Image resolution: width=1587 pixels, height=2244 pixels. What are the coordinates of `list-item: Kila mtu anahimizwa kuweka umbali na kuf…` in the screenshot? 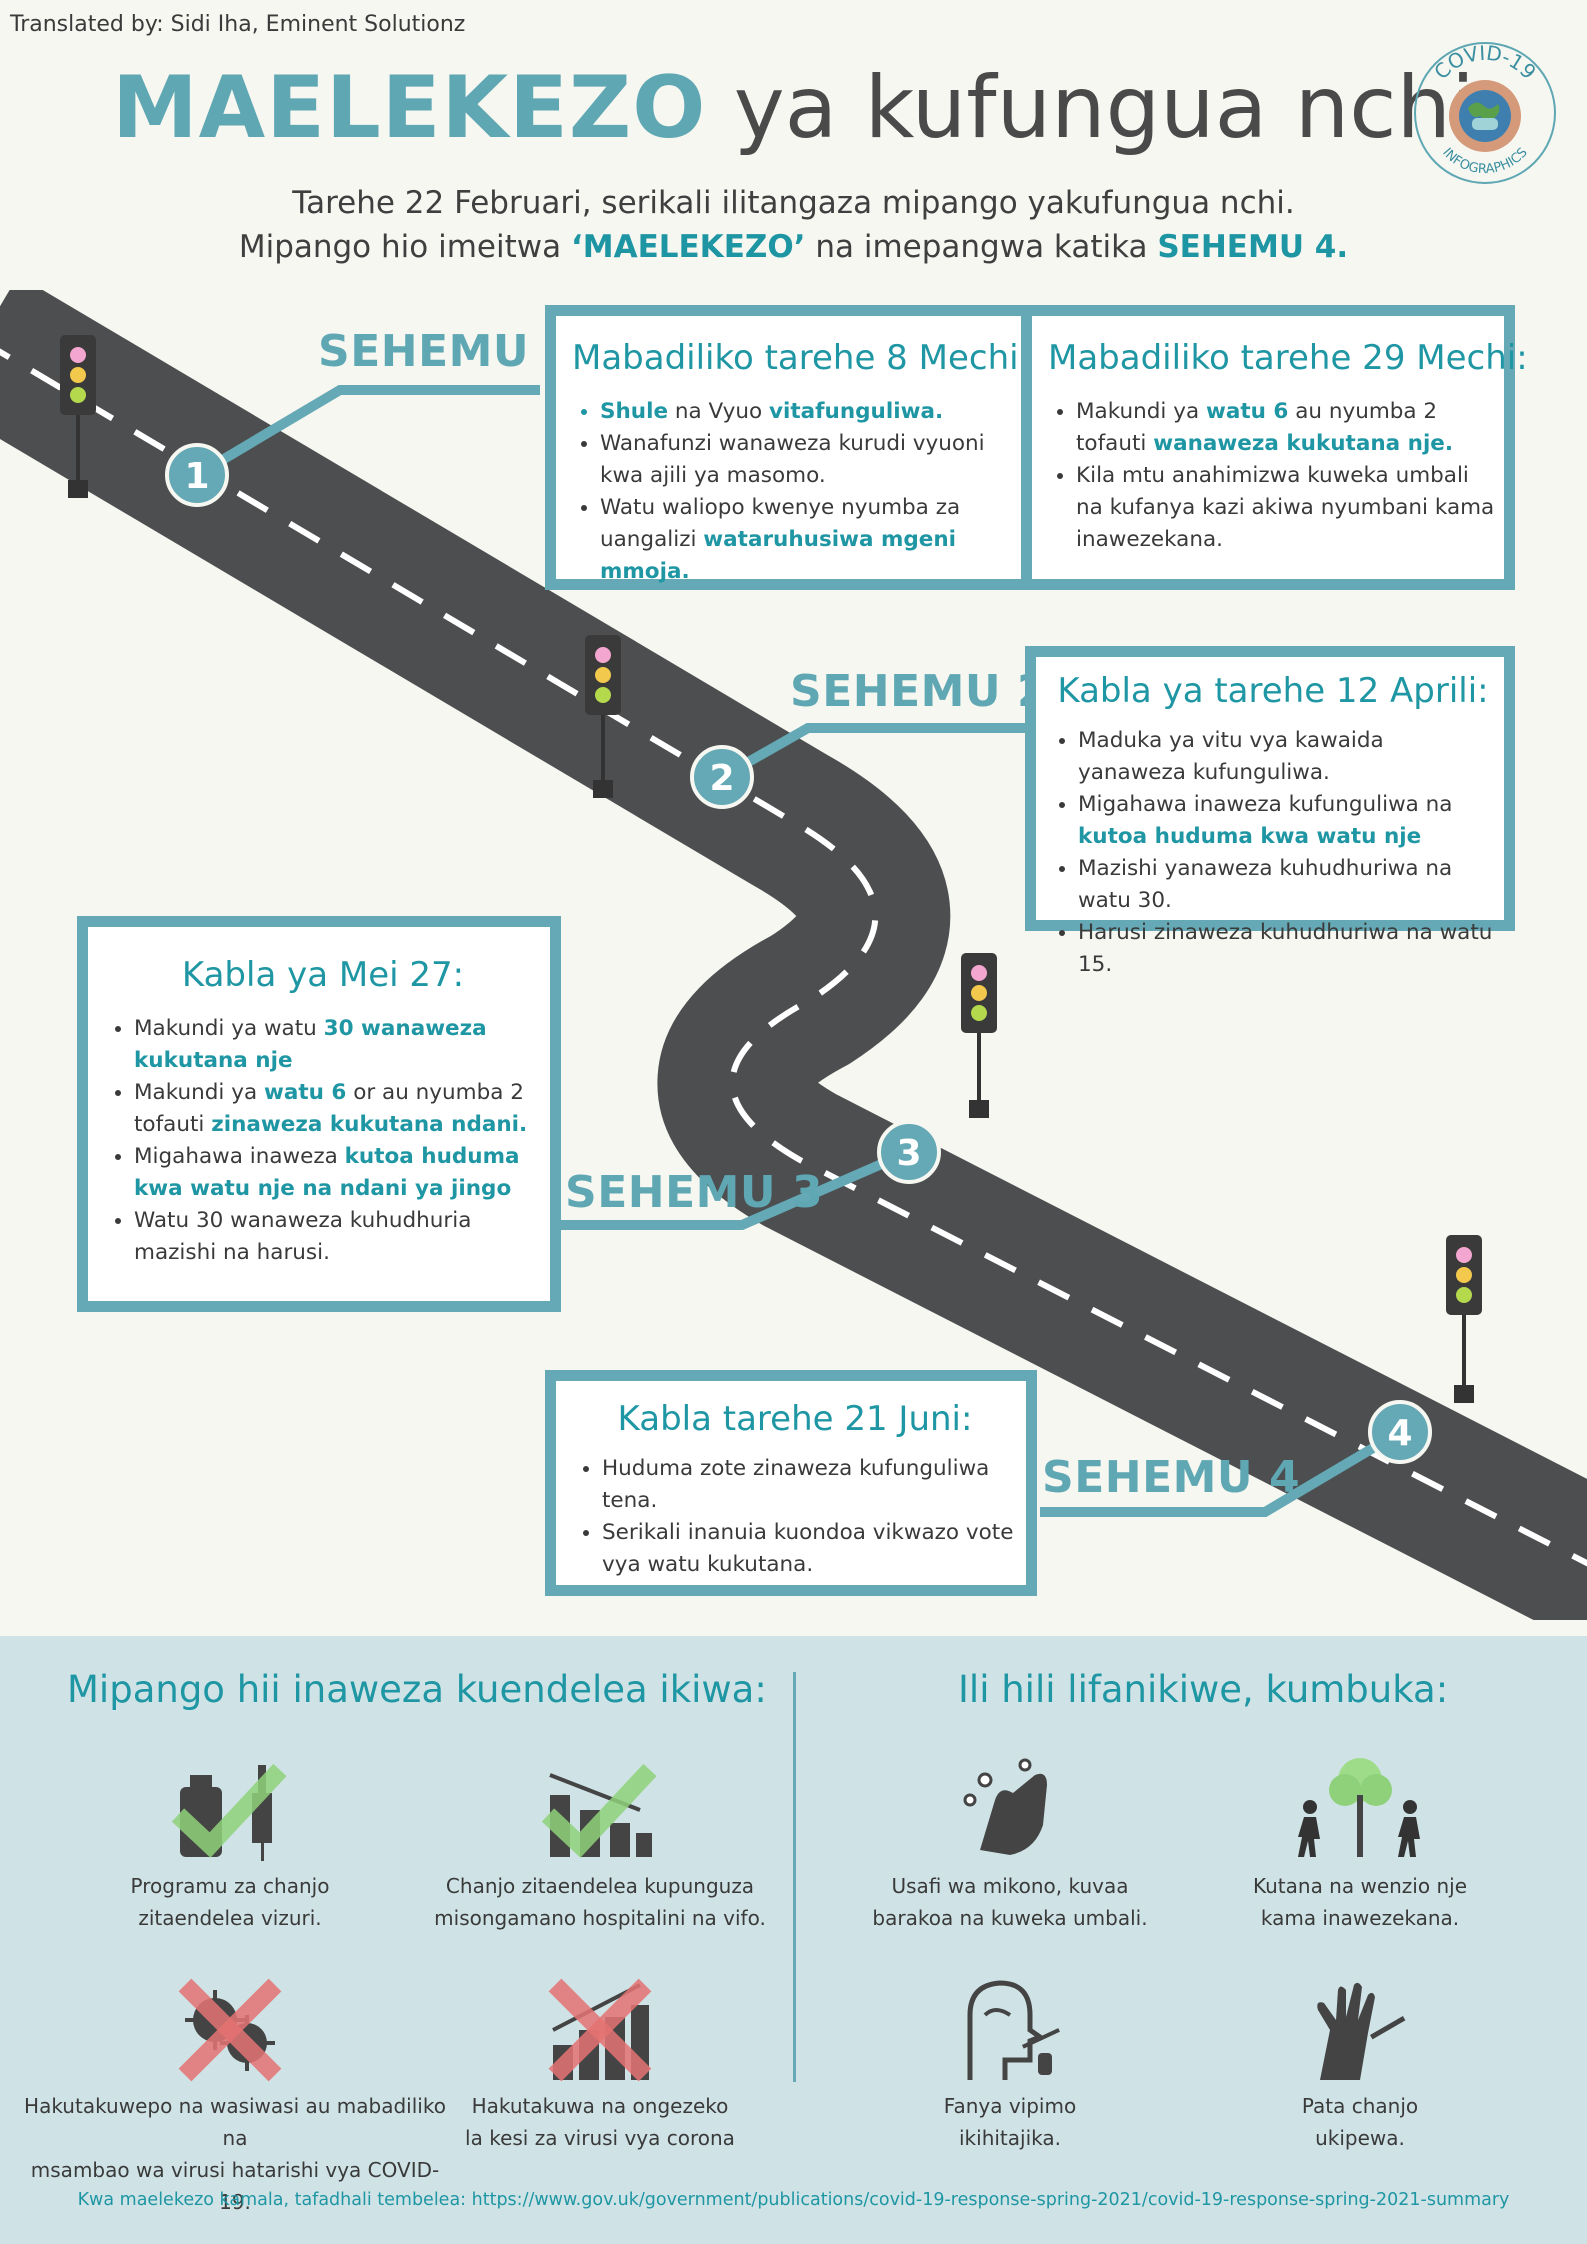 It's located at (1286, 508).